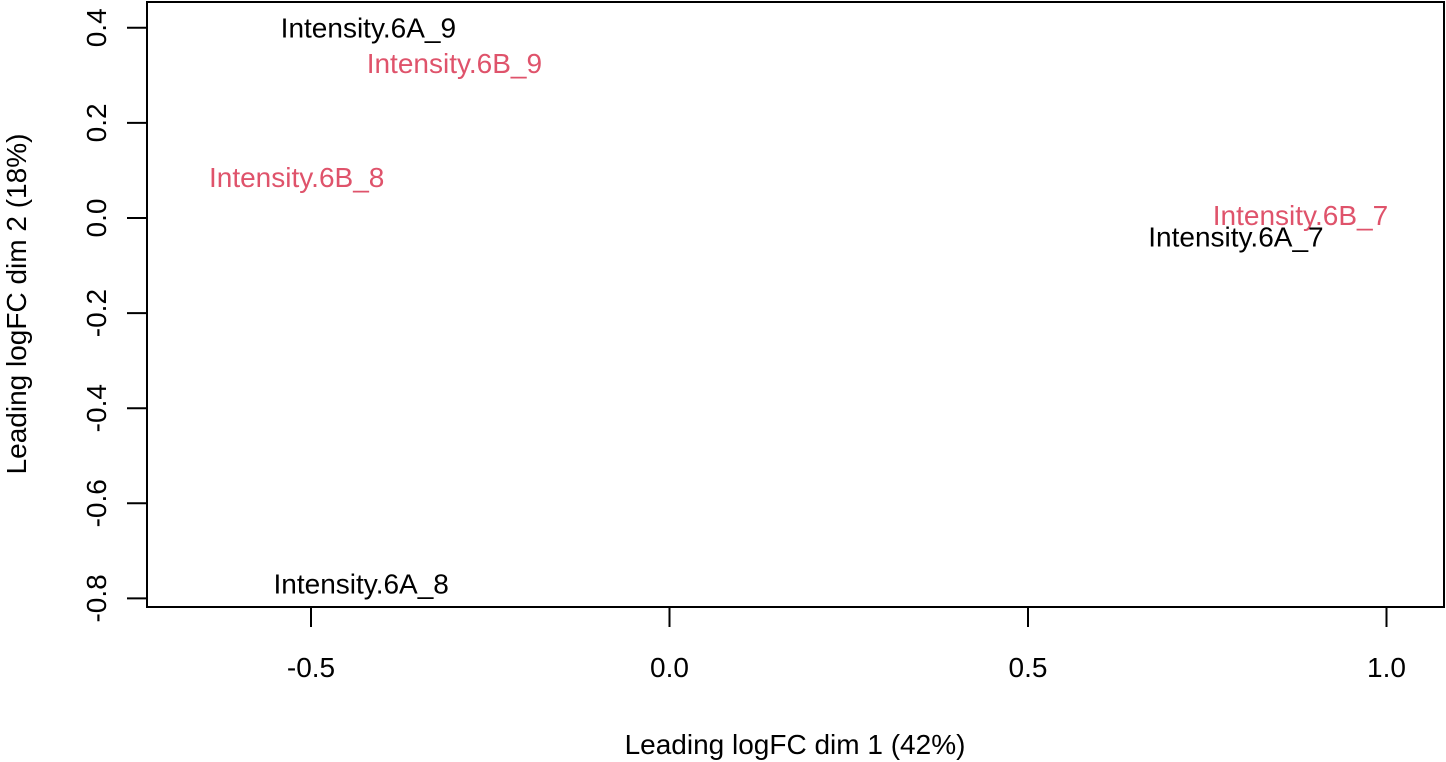 Image resolution: width=1446 pixels, height=762 pixels. What do you see at coordinates (16, 304) in the screenshot?
I see `y-axis-title: Leading logFC dim 2 (18%)` at bounding box center [16, 304].